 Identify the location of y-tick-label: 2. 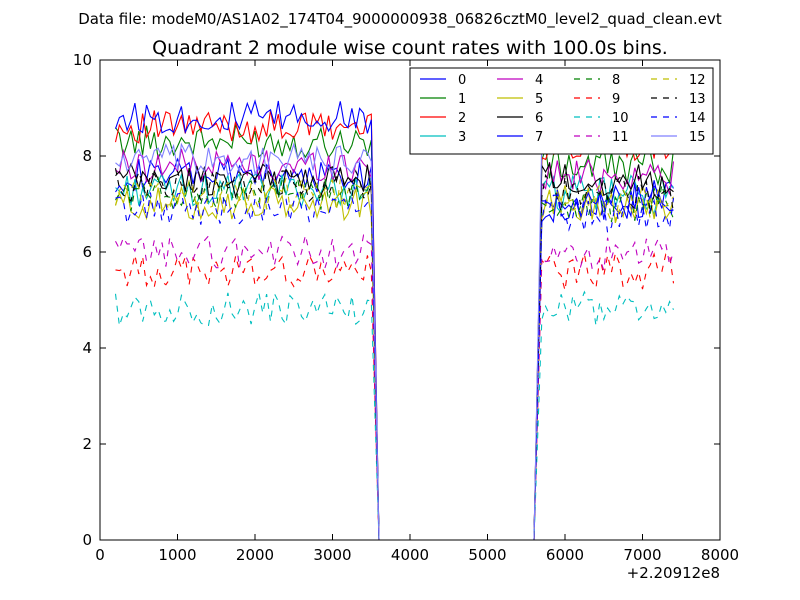
(87, 444).